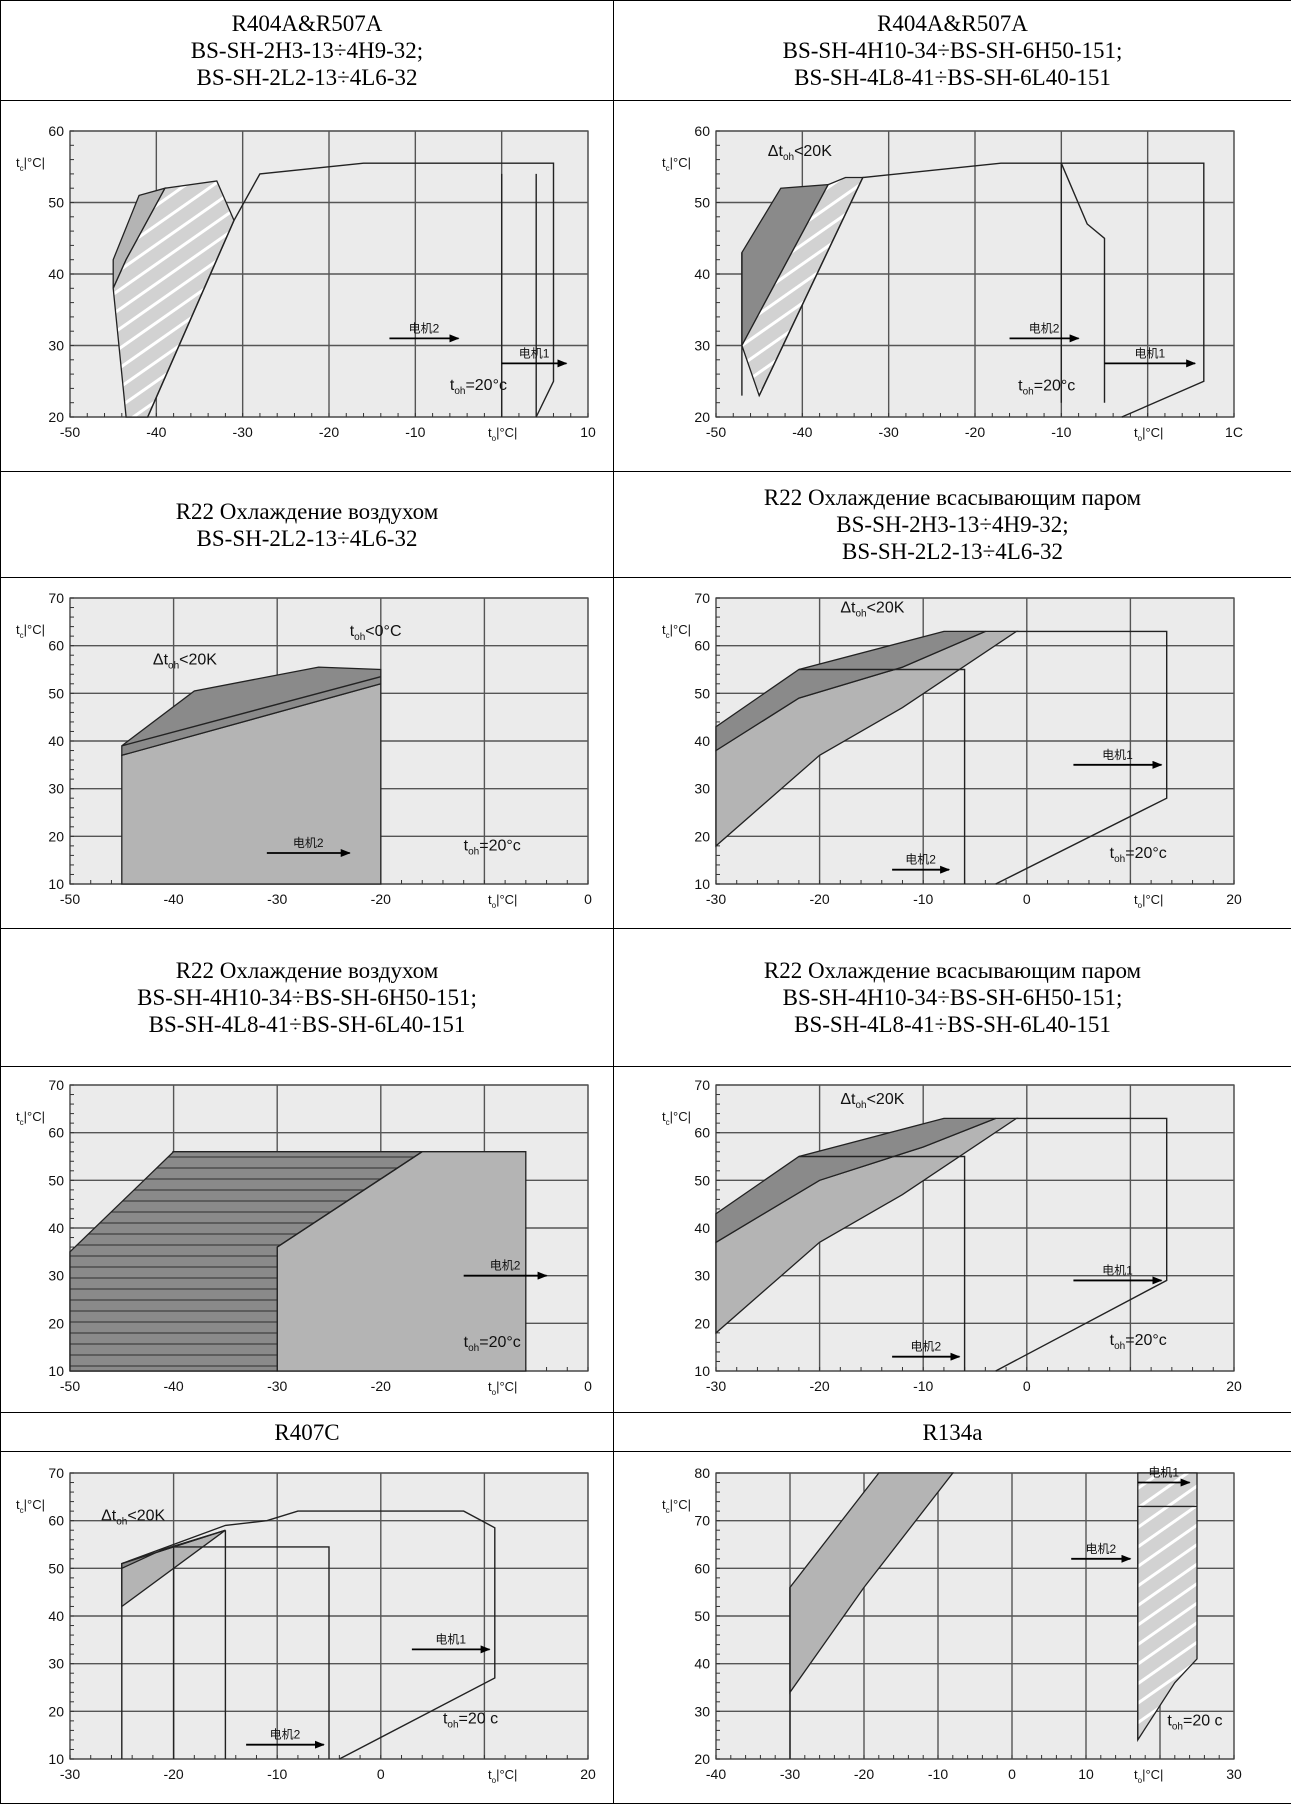 The height and width of the screenshot is (1804, 1291). Describe the element at coordinates (1234, 432) in the screenshot. I see `x-tick-label: 1C` at that location.